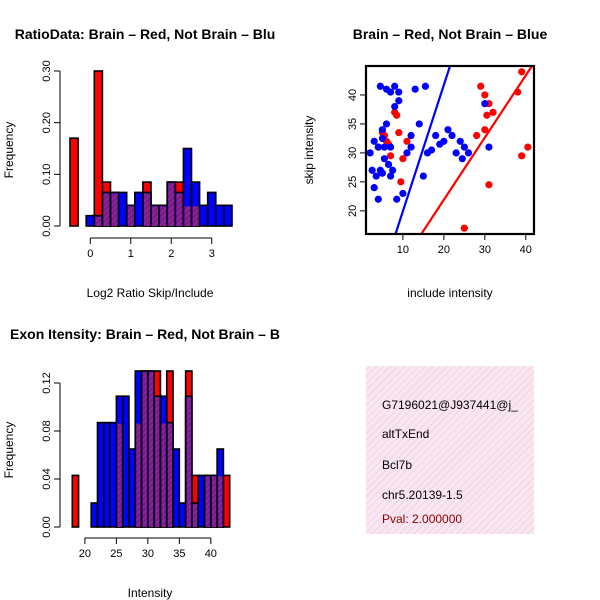 Image resolution: width=600 pixels, height=600 pixels. Describe the element at coordinates (47, 382) in the screenshot. I see `intensity-histogram-y-tick-label: 0.12` at that location.